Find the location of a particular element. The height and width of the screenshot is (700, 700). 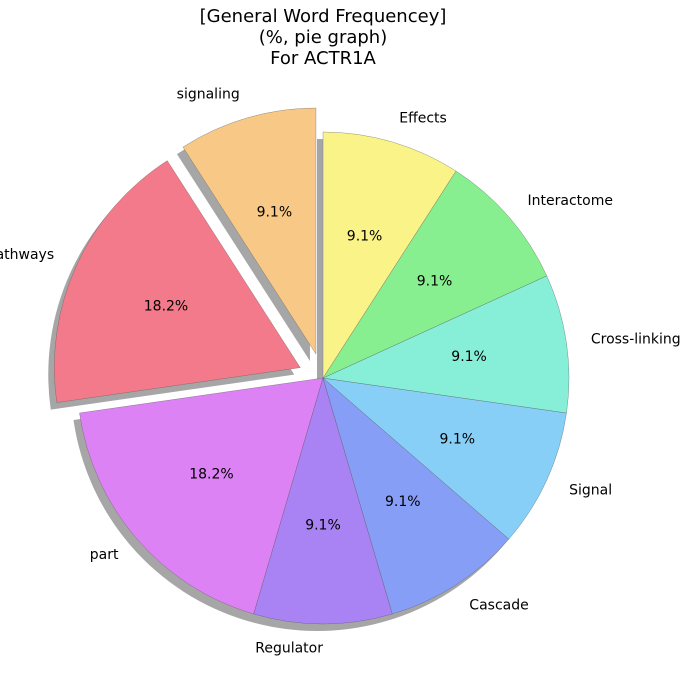

slice-percent-cascade: 9.1% is located at coordinates (403, 502).